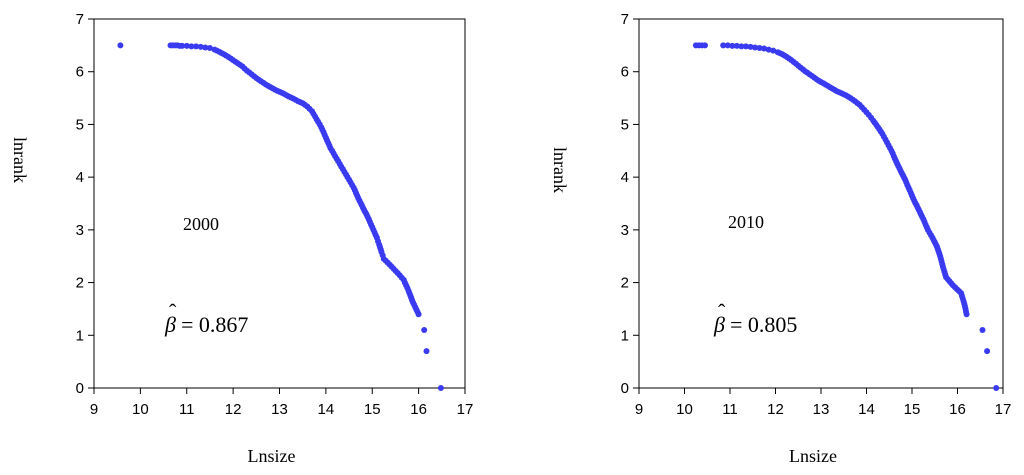  What do you see at coordinates (912, 409) in the screenshot?
I see `x-tick-label: 15` at bounding box center [912, 409].